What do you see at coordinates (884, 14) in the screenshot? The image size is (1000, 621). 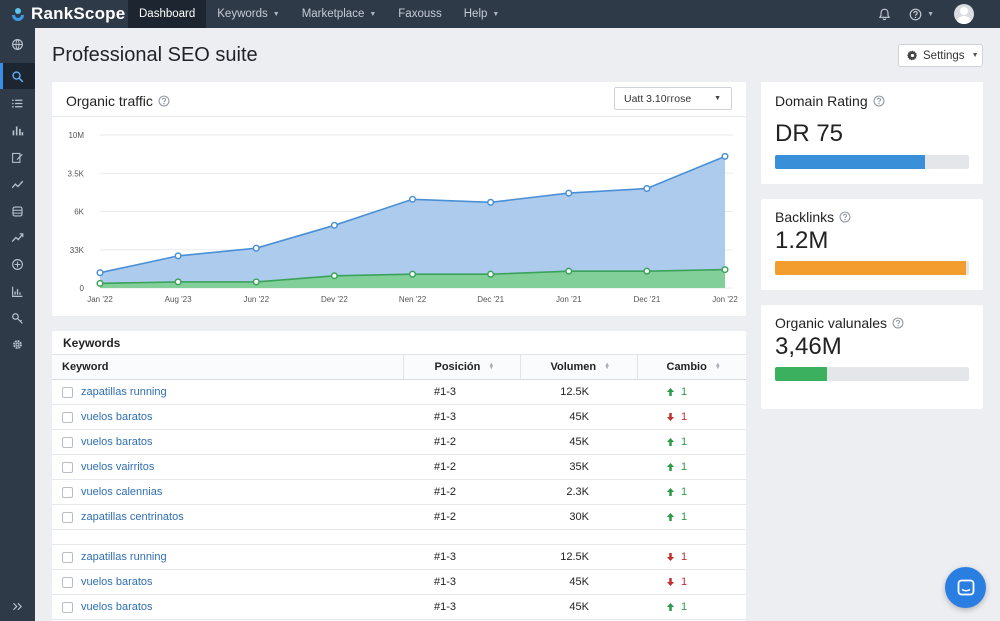 I see `bell-icon` at bounding box center [884, 14].